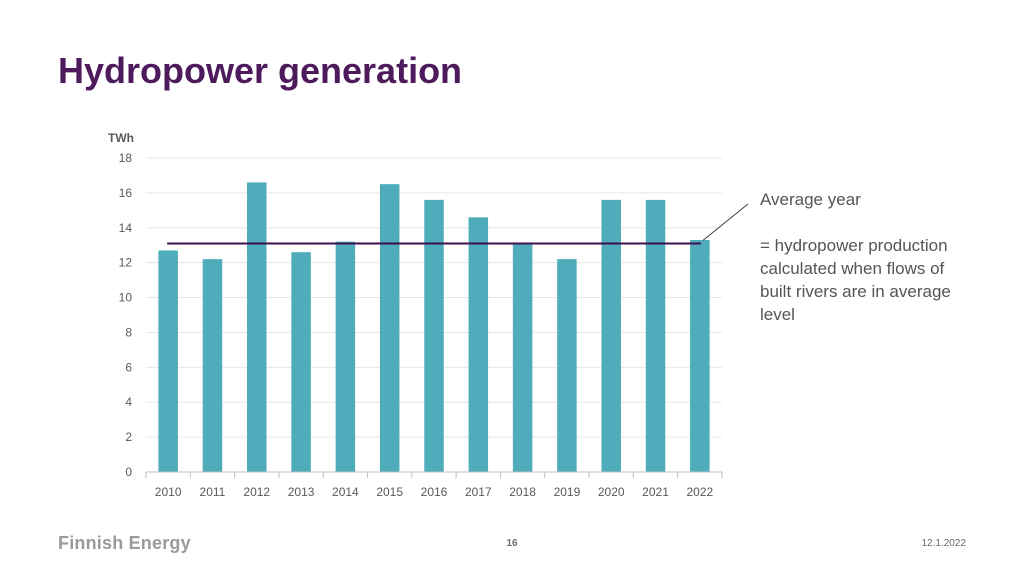 The width and height of the screenshot is (1024, 576). Describe the element at coordinates (301, 492) in the screenshot. I see `x-tick-label: 2013` at that location.